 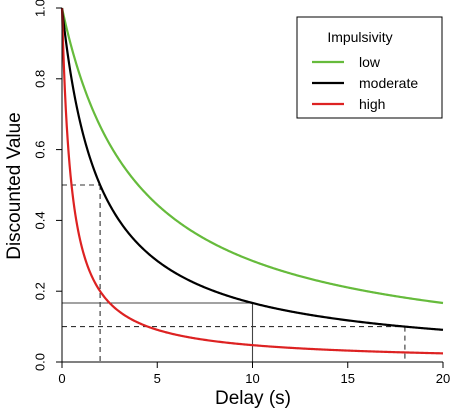 I want to click on x-ticks: 0 5 10 15 20, so click(x=254, y=374).